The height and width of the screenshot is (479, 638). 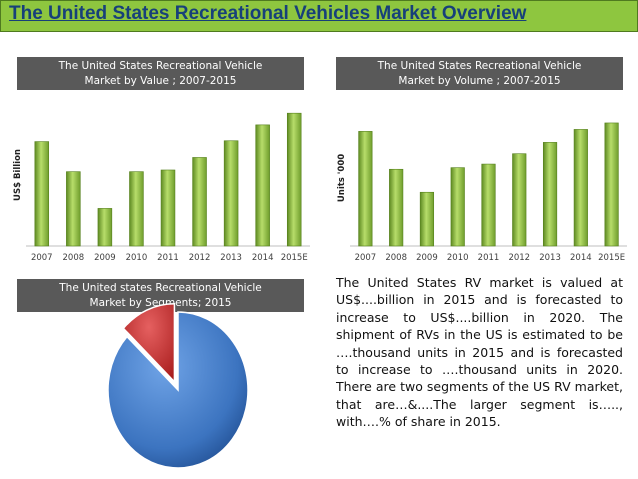 What do you see at coordinates (479, 81) in the screenshot?
I see `volume-chart-title-line2: Market by Volume ; 2007-2015` at bounding box center [479, 81].